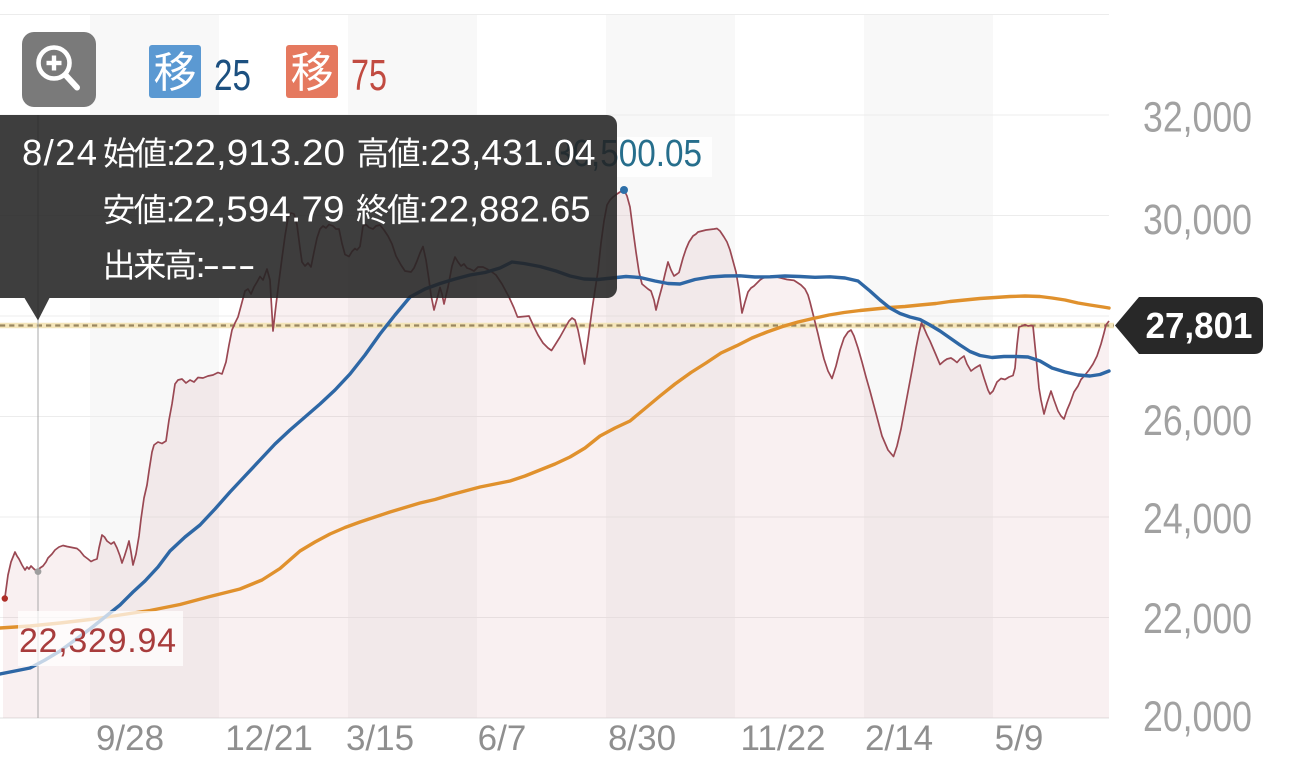  I want to click on svg-text: 25, so click(232, 75).